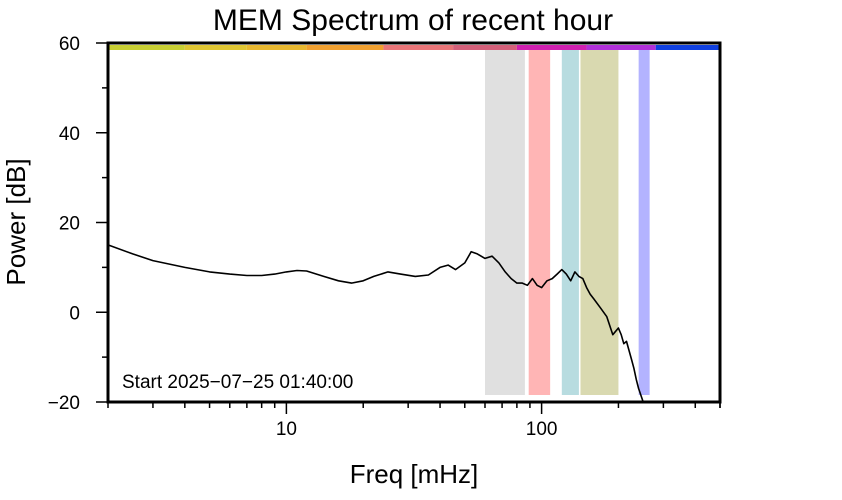  Describe the element at coordinates (542, 429) in the screenshot. I see `x-tick-label: 100` at that location.